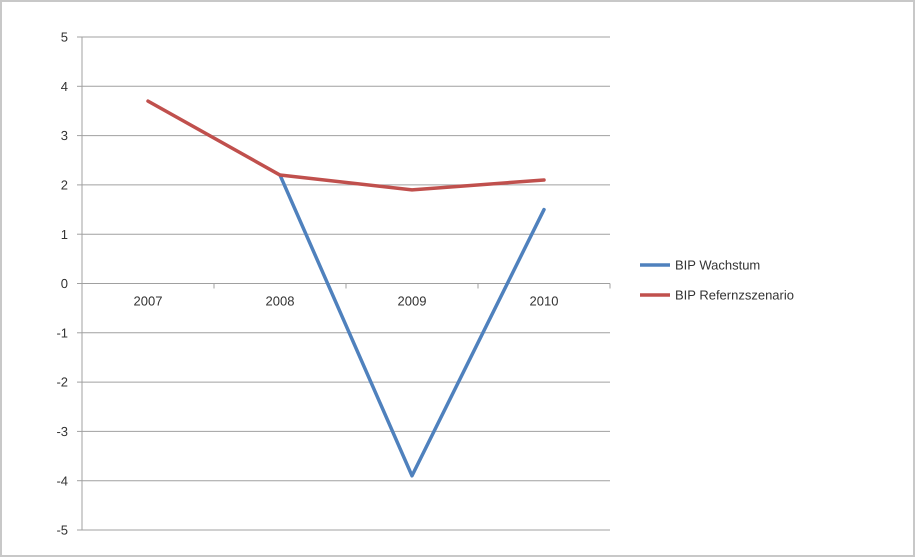 This screenshot has height=557, width=915. What do you see at coordinates (148, 301) in the screenshot?
I see `x-tick-label: 2007` at bounding box center [148, 301].